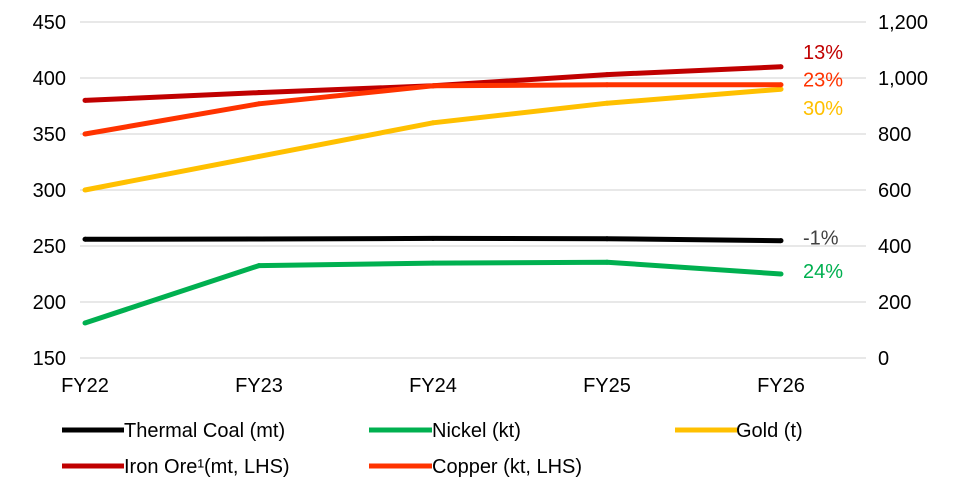  Describe the element at coordinates (894, 135) in the screenshot. I see `y-right-tick-label: 800` at that location.